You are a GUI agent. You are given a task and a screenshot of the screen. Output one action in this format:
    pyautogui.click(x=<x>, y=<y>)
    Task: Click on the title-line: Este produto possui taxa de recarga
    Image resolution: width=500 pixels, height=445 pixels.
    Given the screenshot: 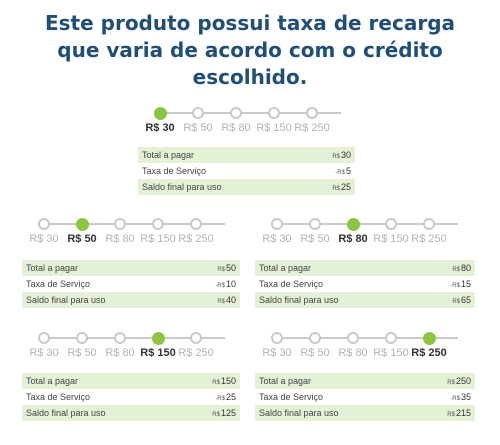 What is the action you would take?
    pyautogui.click(x=250, y=23)
    